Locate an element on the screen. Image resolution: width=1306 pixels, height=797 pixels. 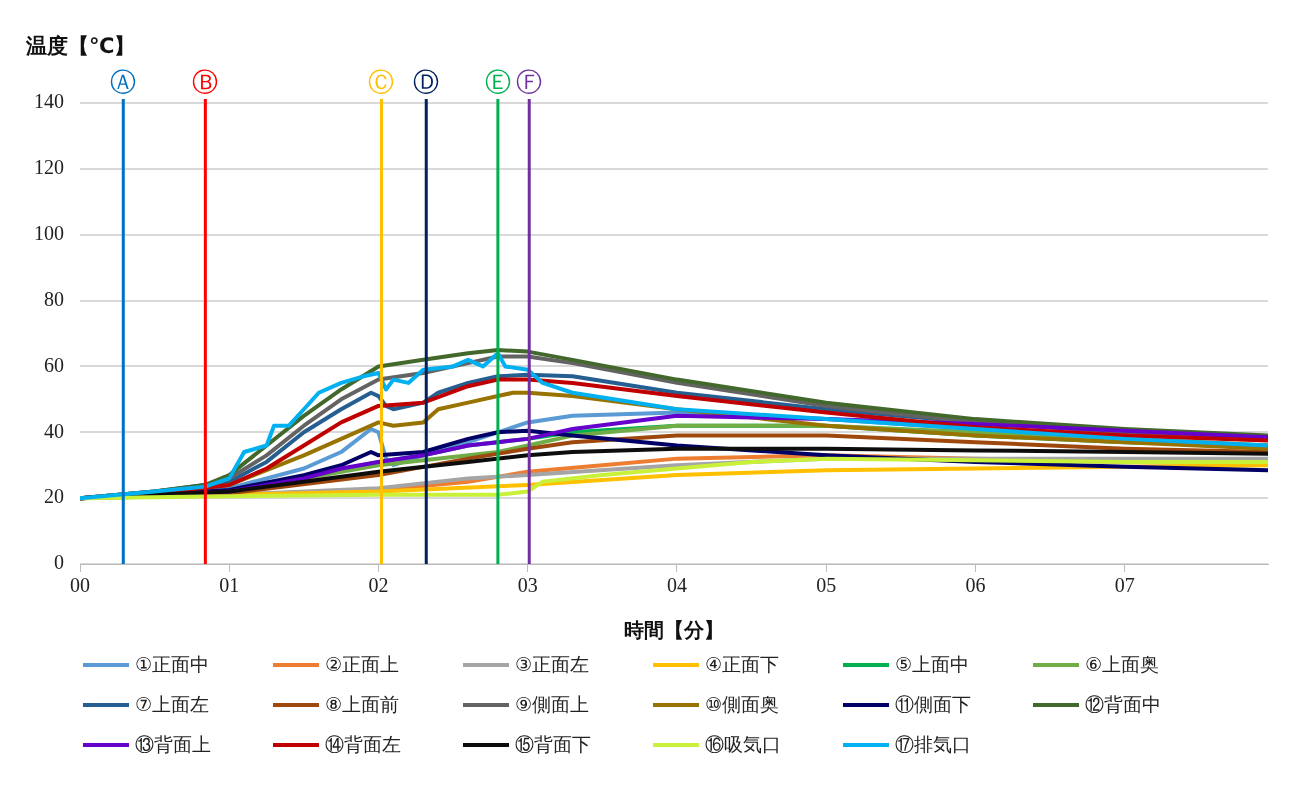
legend-label: ⑨側面上 is located at coordinates (552, 704).